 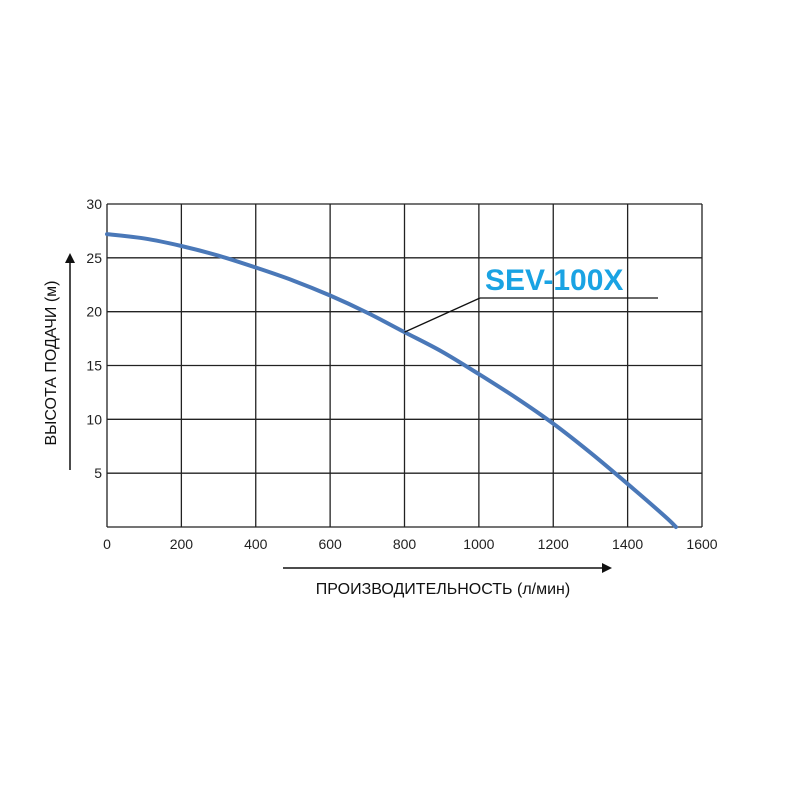 What do you see at coordinates (627, 544) in the screenshot?
I see `x-tick-label: 1400` at bounding box center [627, 544].